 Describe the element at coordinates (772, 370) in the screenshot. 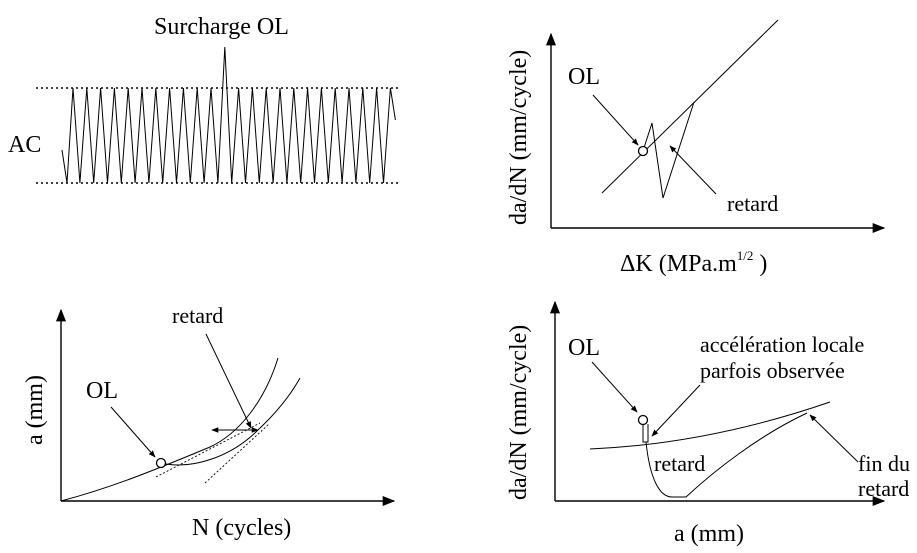

I see `acceleration-label-line2: parfois observée` at that location.